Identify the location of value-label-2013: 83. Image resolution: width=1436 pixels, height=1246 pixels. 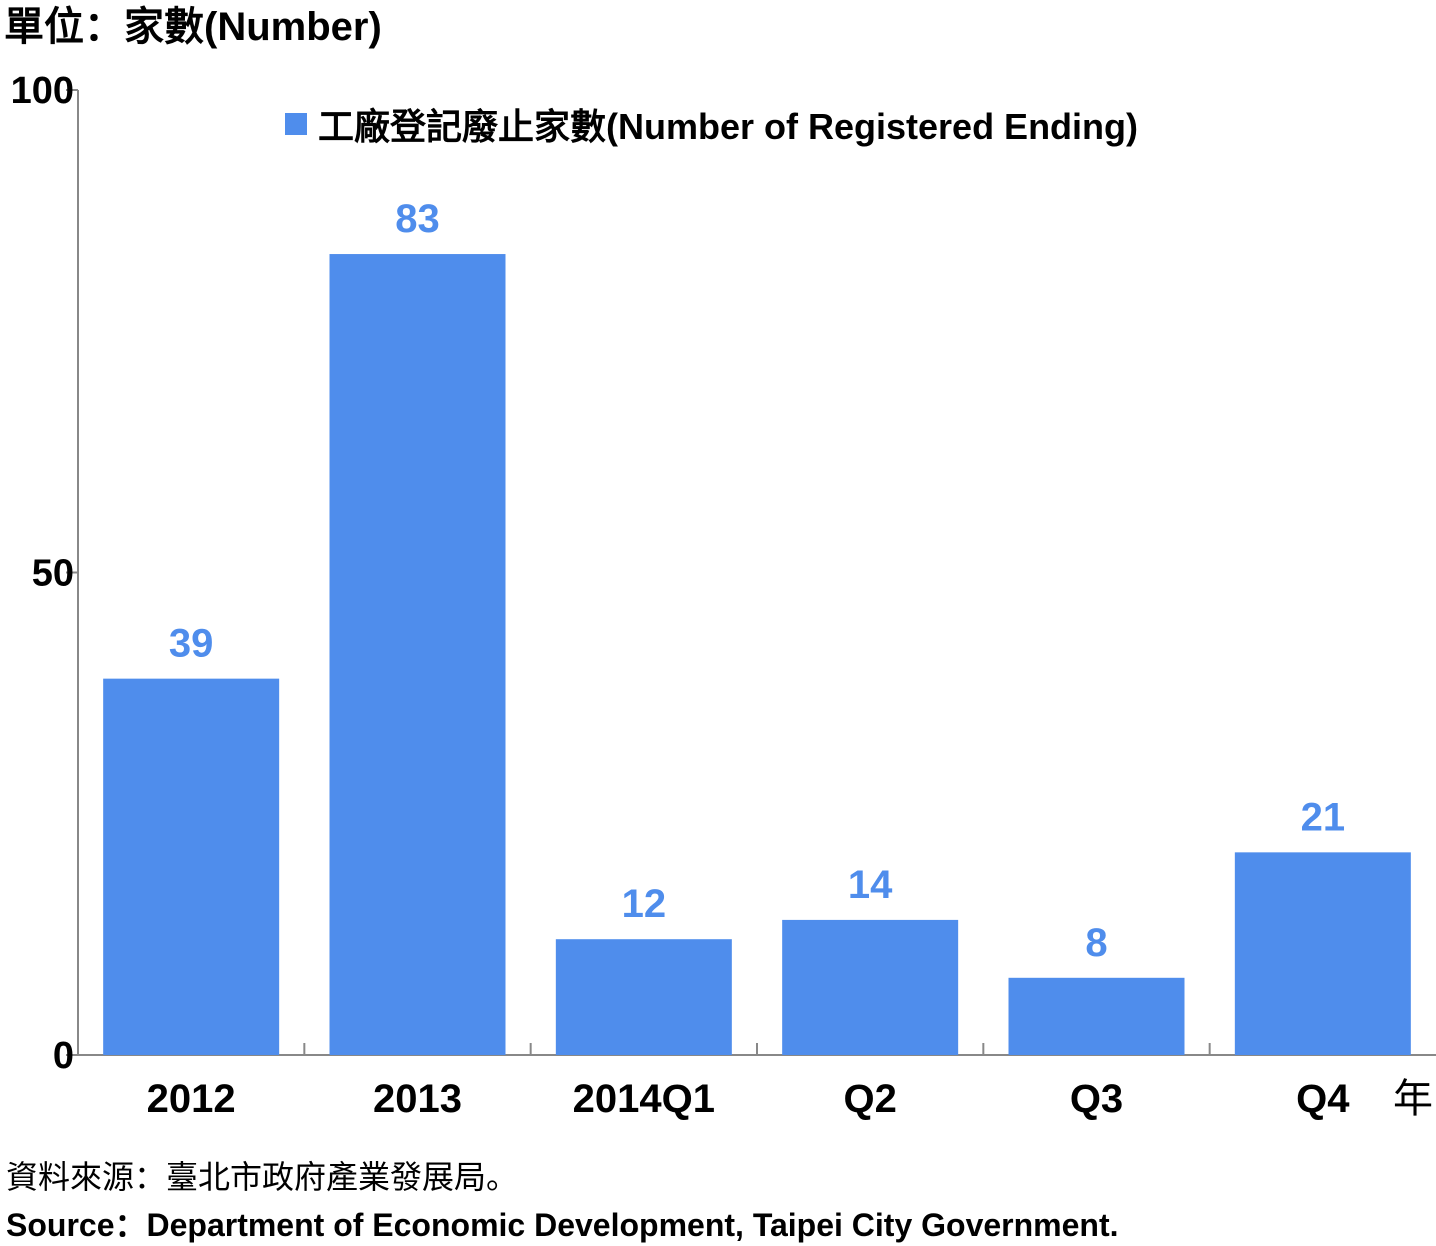
(417, 219).